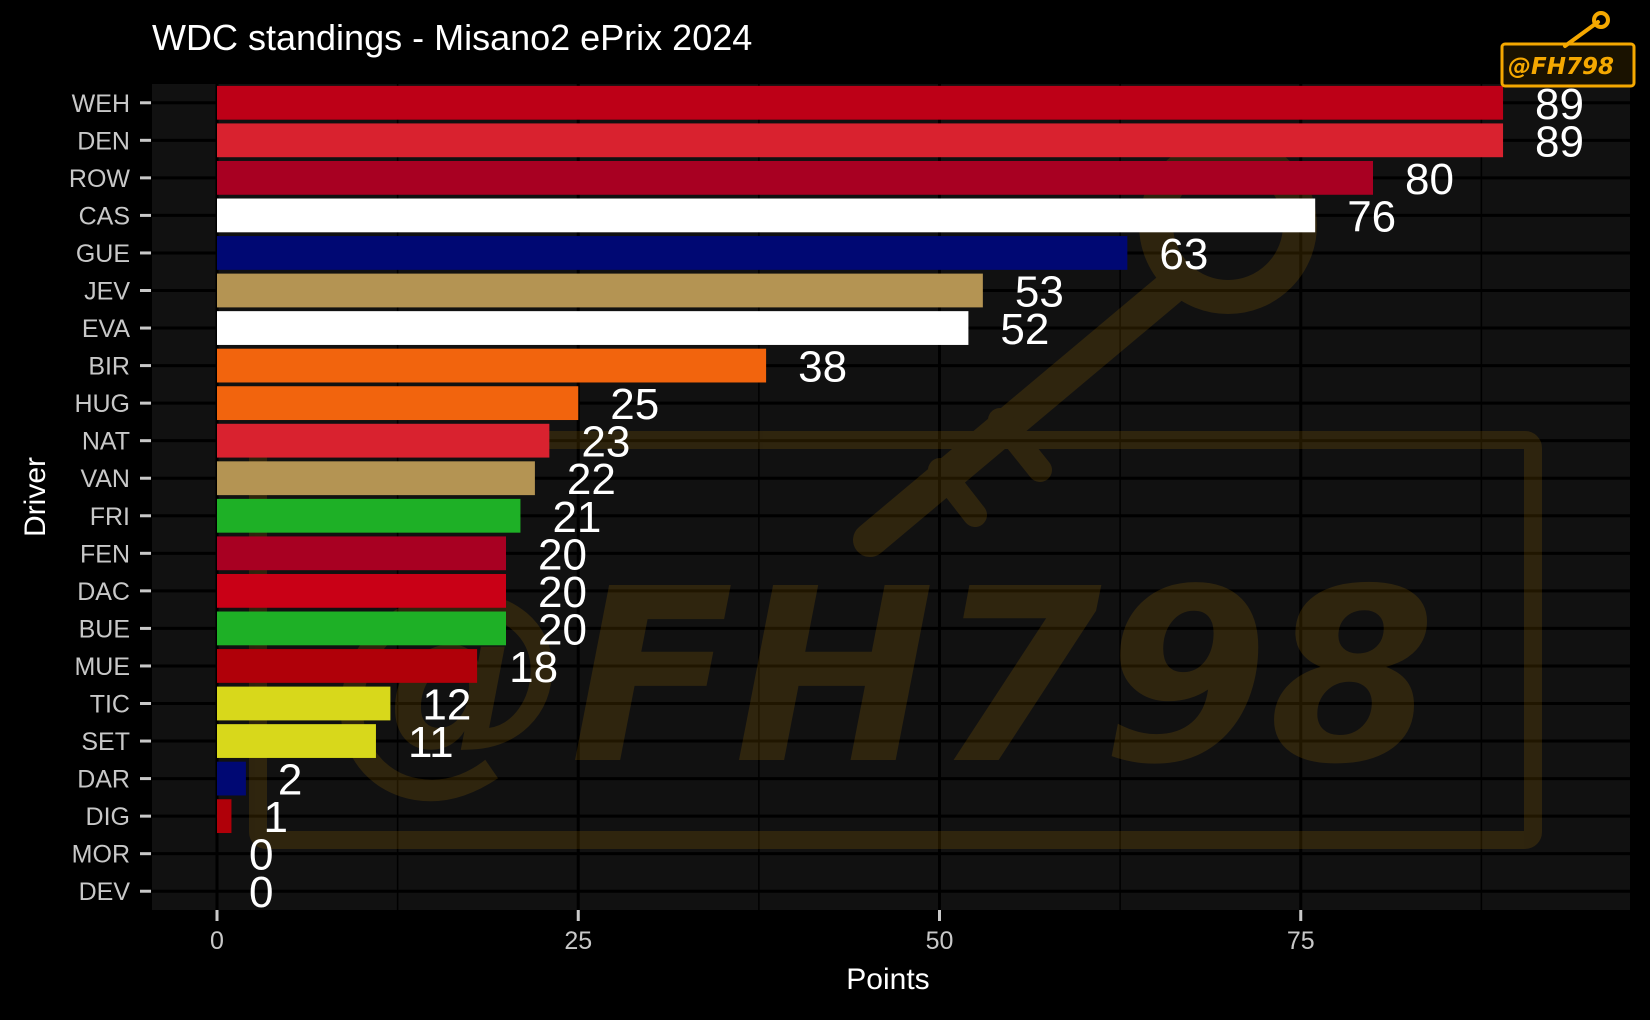 The width and height of the screenshot is (1650, 1020). I want to click on x-tick-label-50: 50, so click(940, 941).